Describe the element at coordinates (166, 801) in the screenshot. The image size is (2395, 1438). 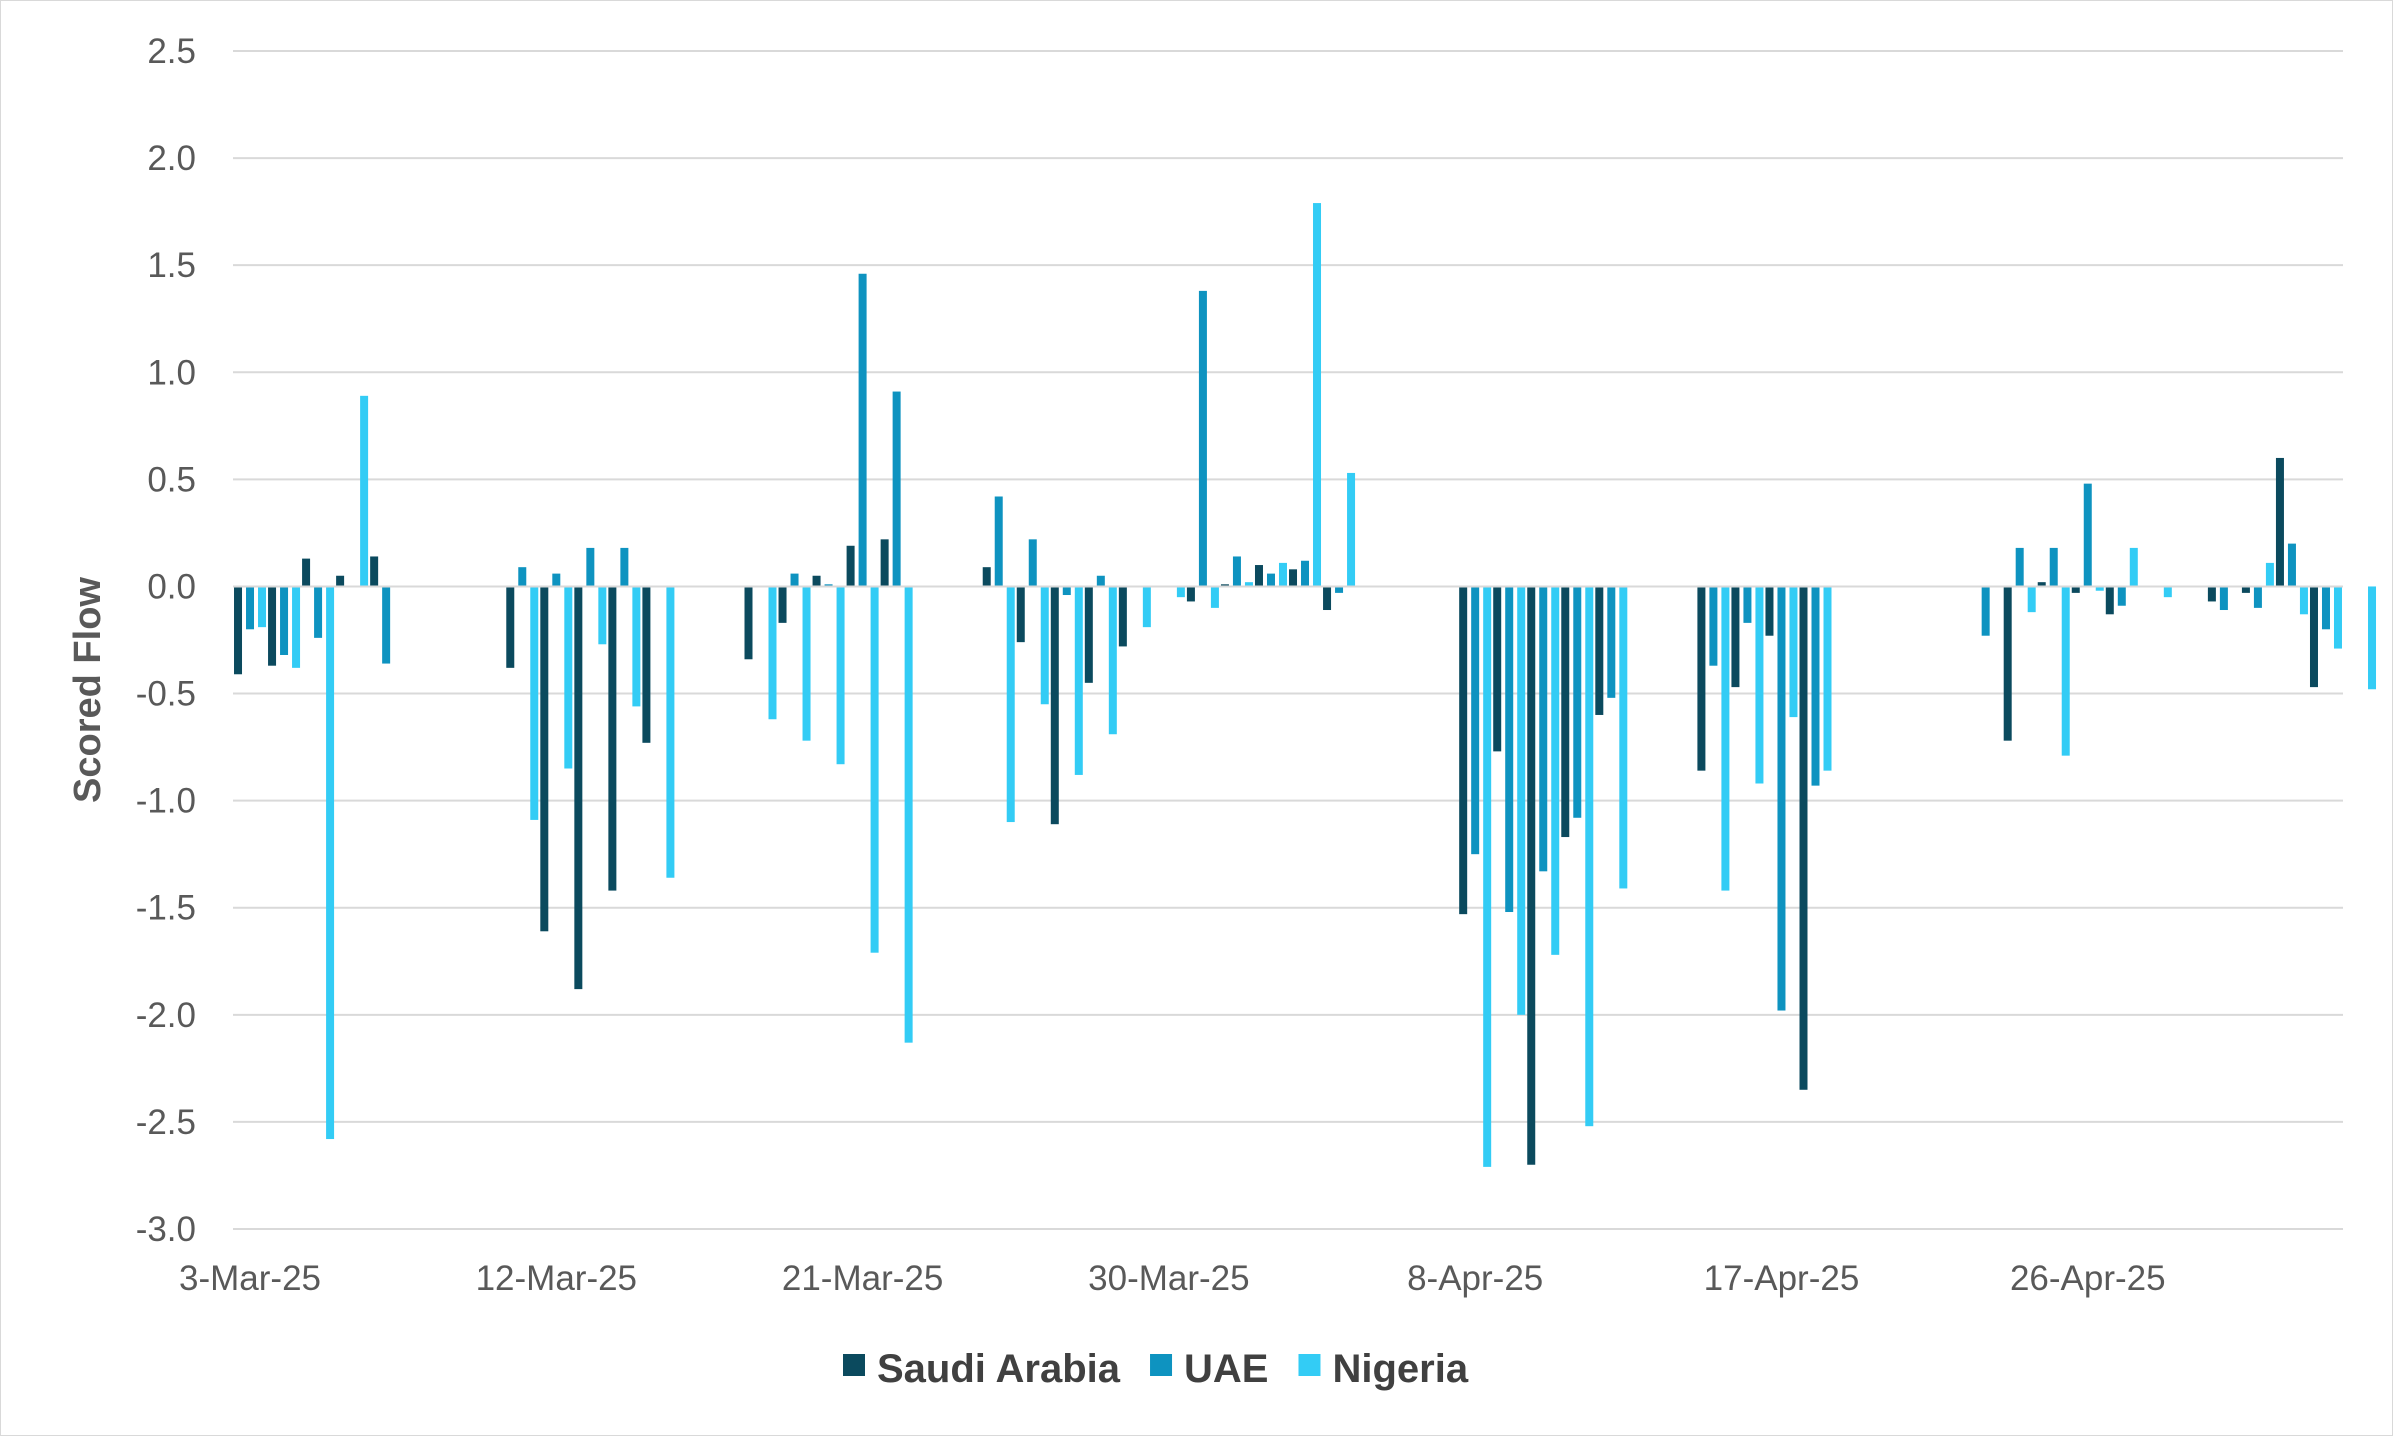
I see `y-tick-label: -1.0` at that location.